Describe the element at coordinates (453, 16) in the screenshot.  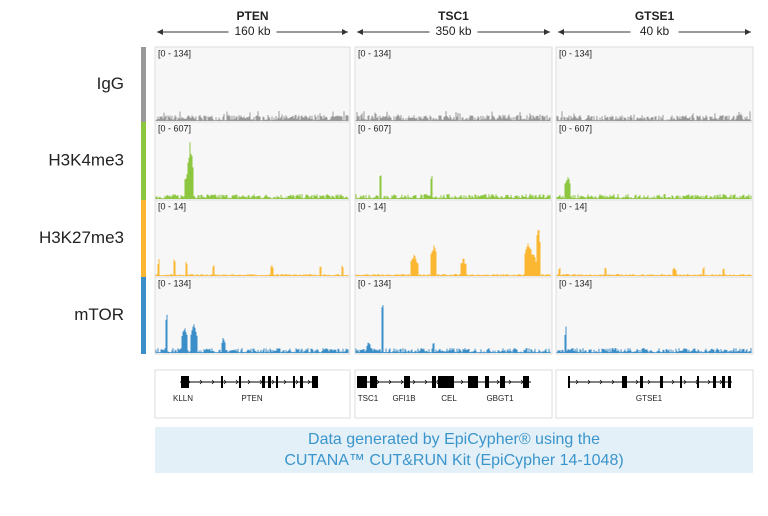
I see `gene-title: TSC1` at that location.